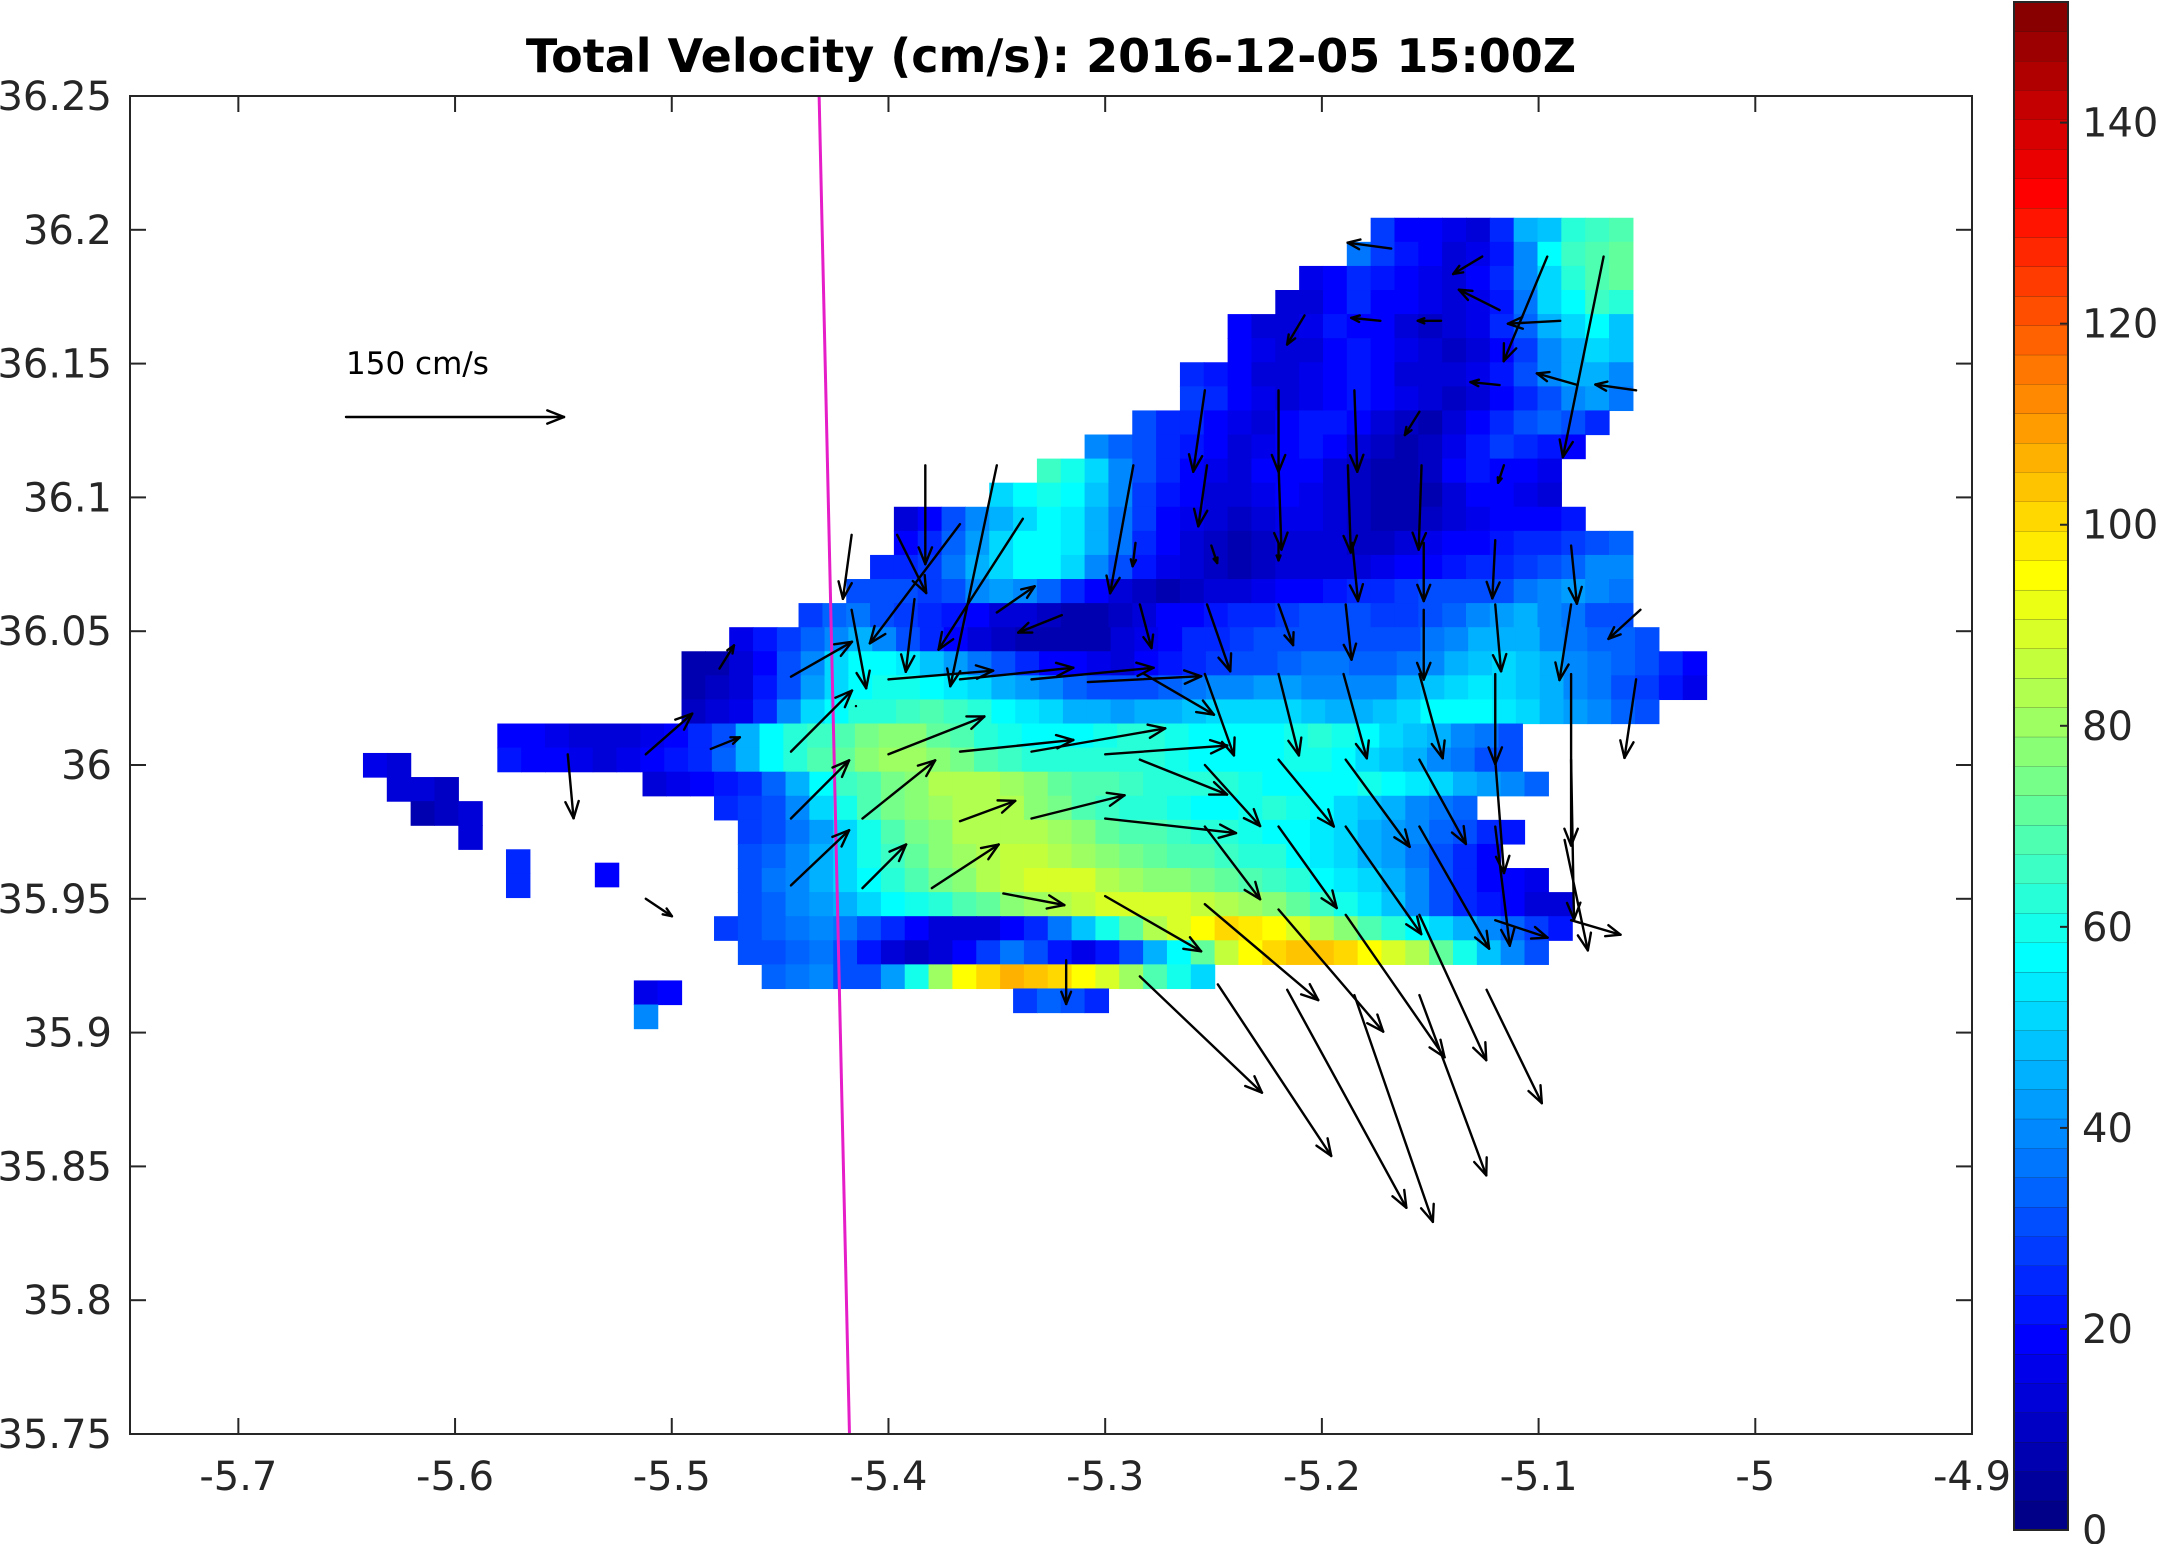 This screenshot has width=2158, height=1544. Describe the element at coordinates (2120, 325) in the screenshot. I see `colorbar-tick-label: 120` at that location.